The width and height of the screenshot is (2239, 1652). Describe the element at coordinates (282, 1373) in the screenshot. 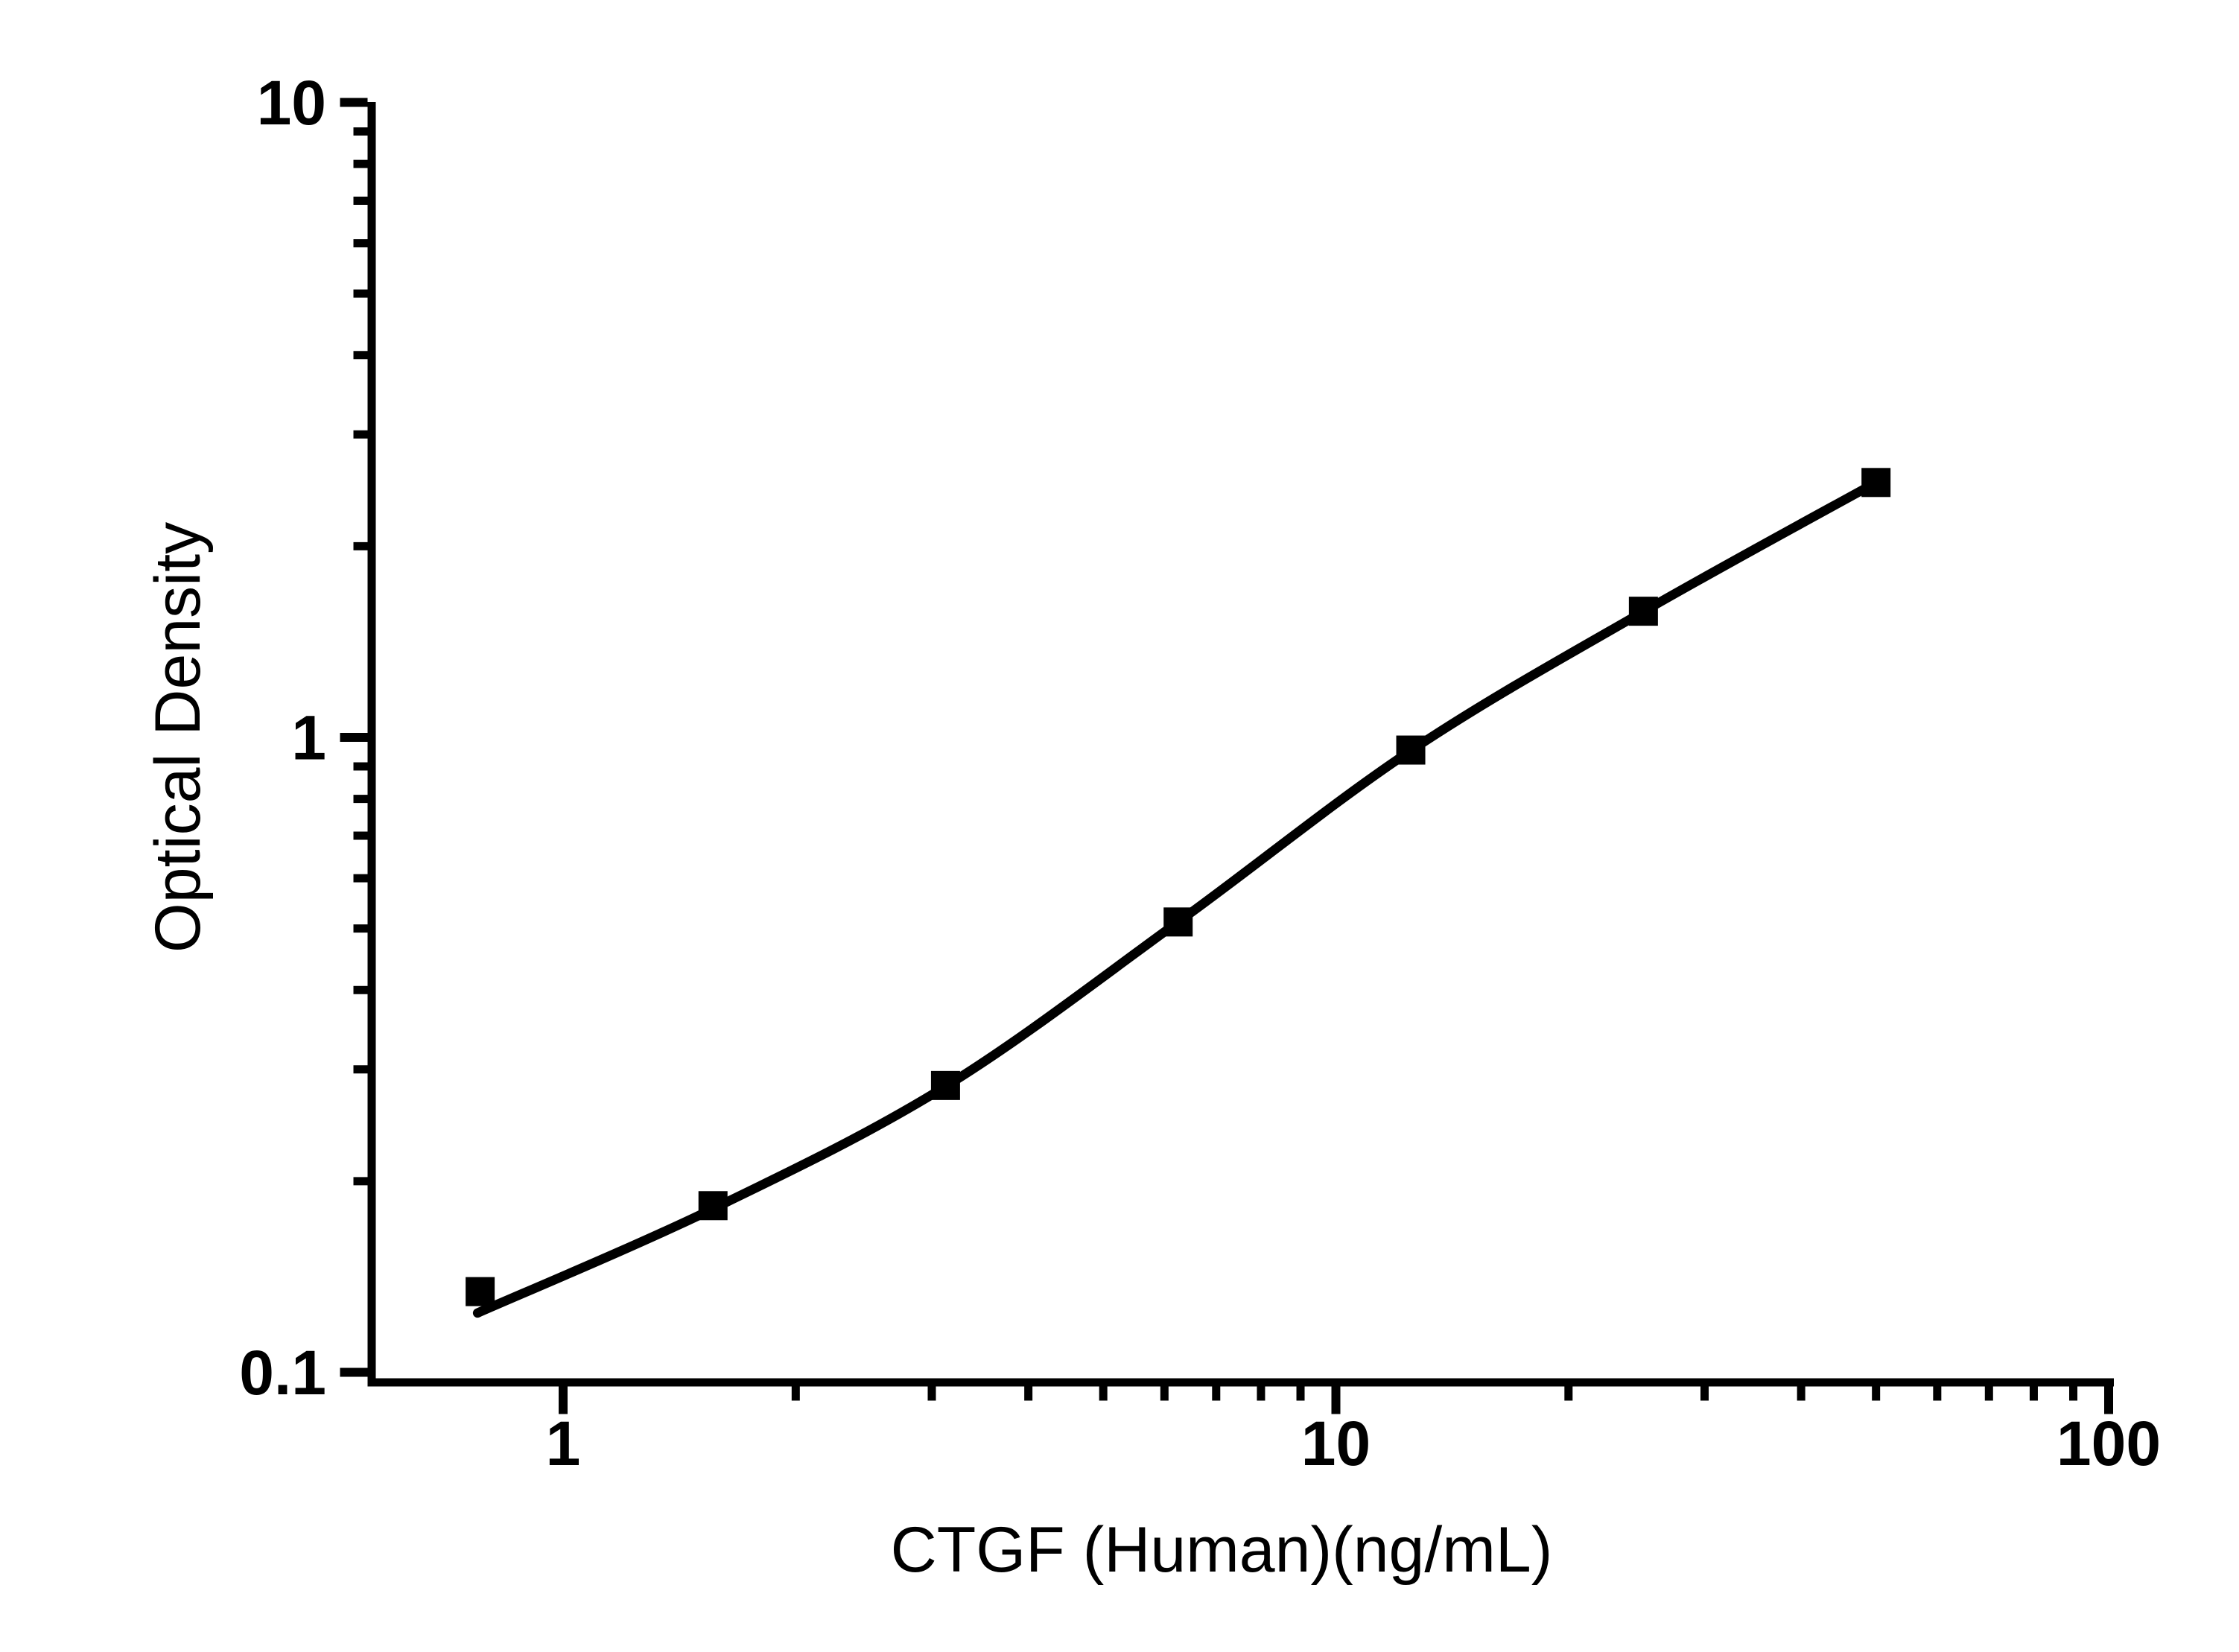

I see `y-axis-tick-label: 0.1` at that location.